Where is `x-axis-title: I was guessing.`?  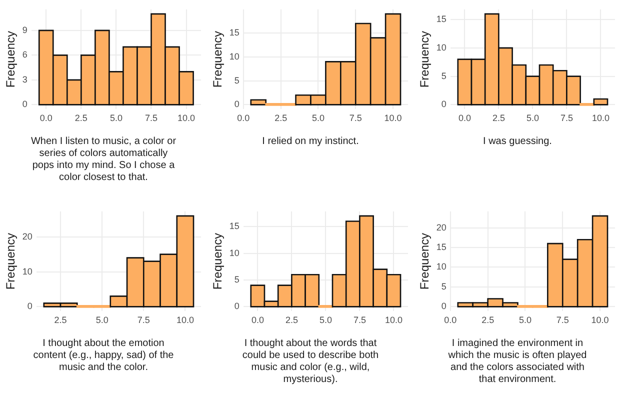 x-axis-title: I was guessing. is located at coordinates (517, 142).